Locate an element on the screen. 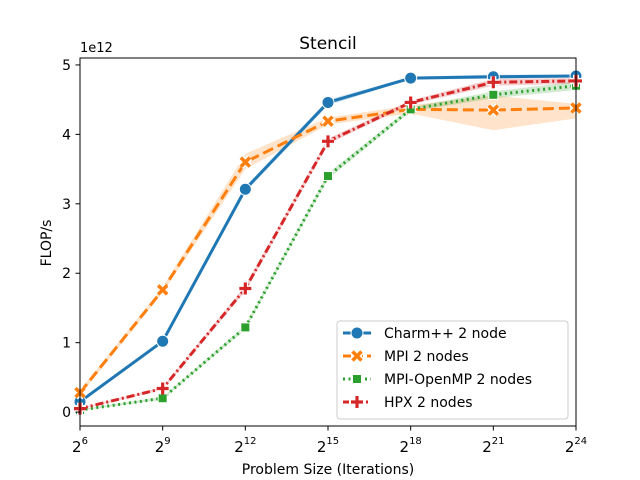 This screenshot has height=480, width=640. x-tick-label: 212 is located at coordinates (245, 446).